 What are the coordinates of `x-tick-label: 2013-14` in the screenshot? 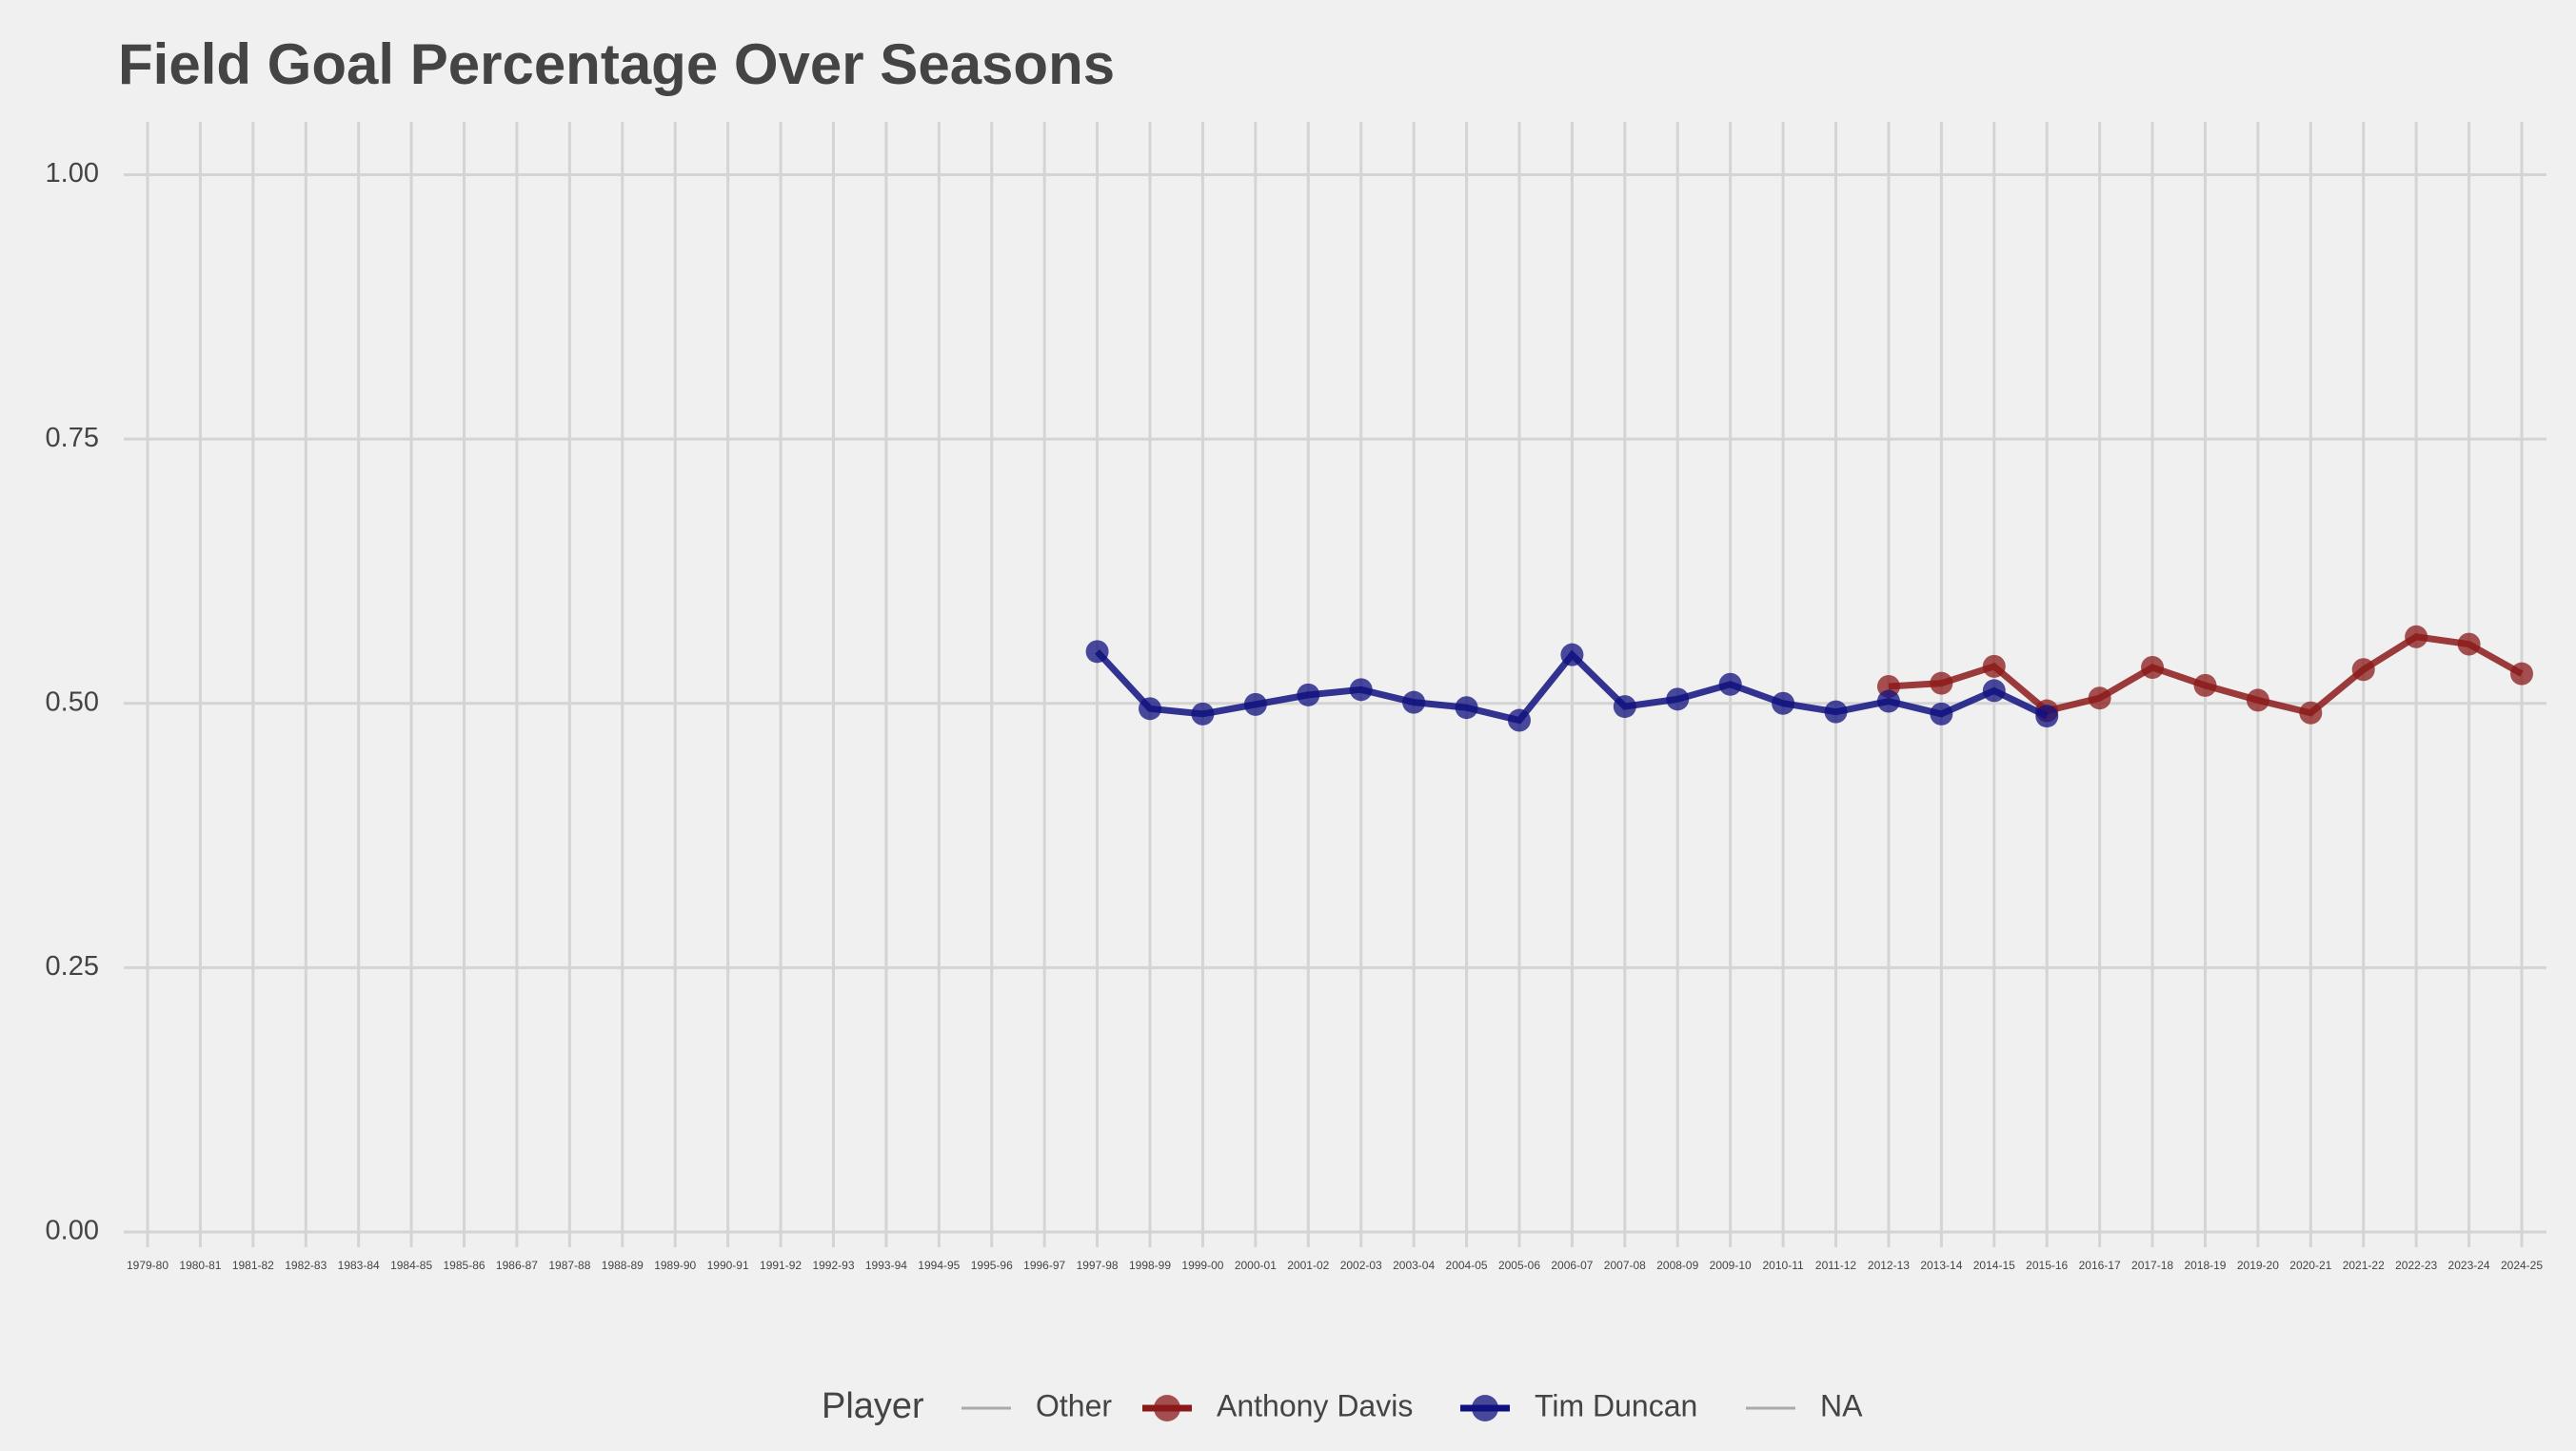 It's located at (1941, 1265).